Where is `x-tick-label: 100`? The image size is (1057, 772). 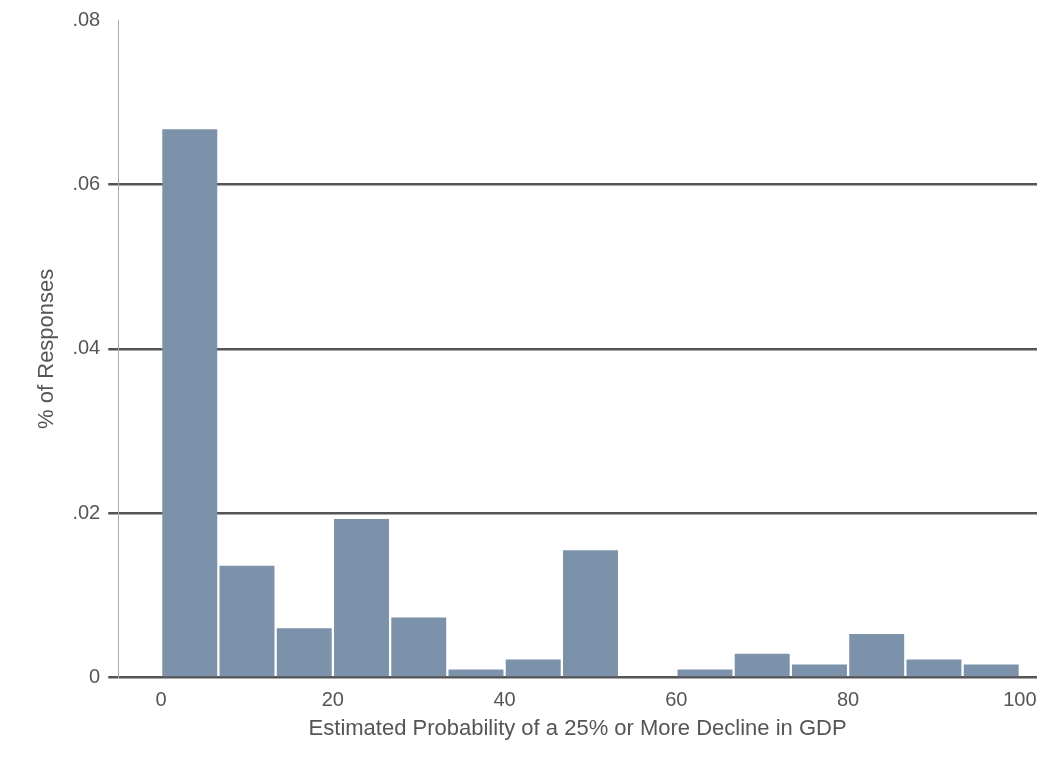 x-tick-label: 100 is located at coordinates (1020, 699).